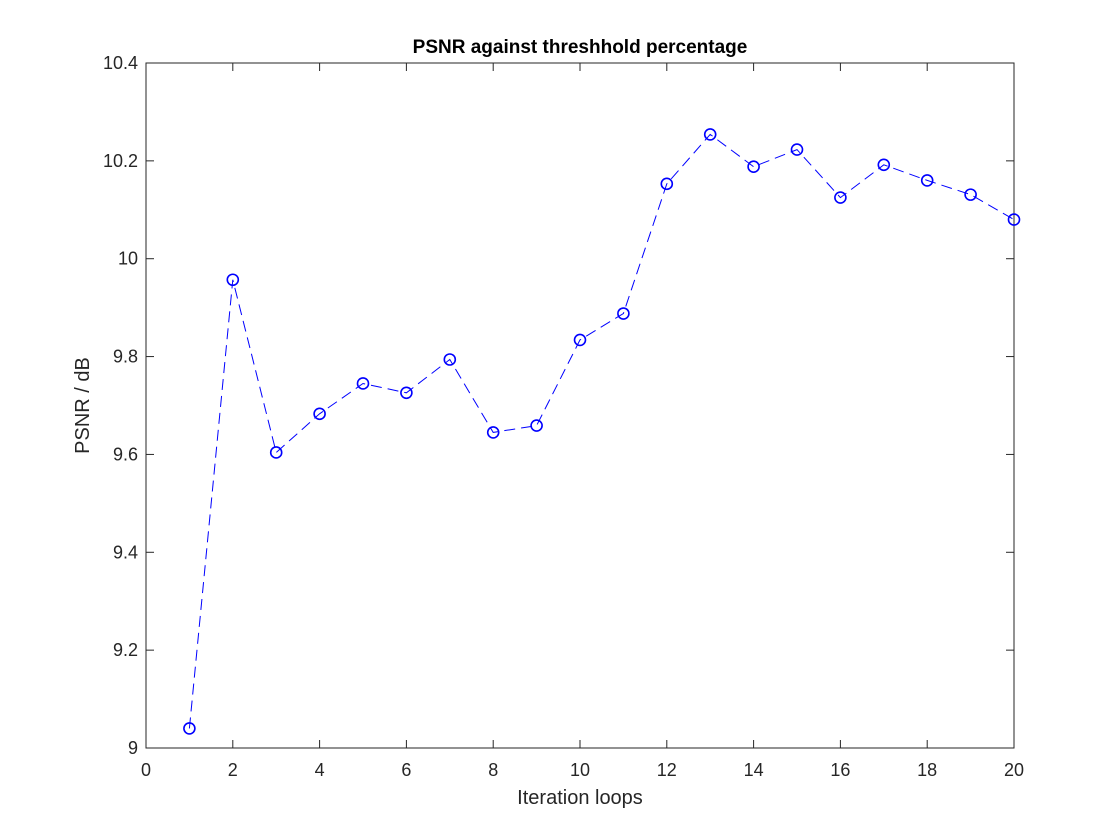 This screenshot has width=1120, height=840. I want to click on y-tick-label: 9.2, so click(125, 650).